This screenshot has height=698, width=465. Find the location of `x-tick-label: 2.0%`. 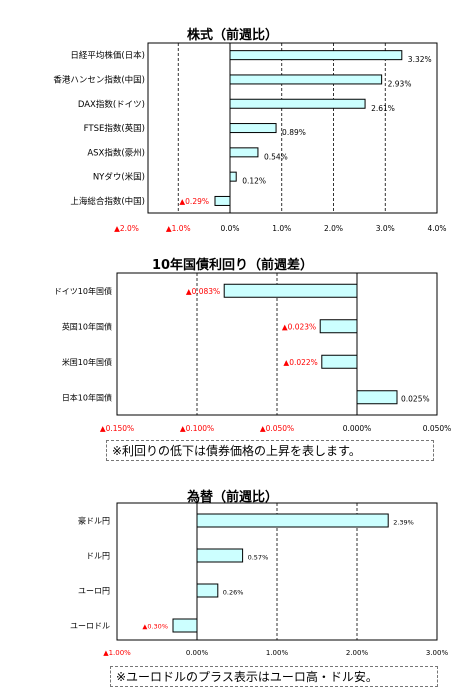

x-tick-label: 2.0% is located at coordinates (333, 228).